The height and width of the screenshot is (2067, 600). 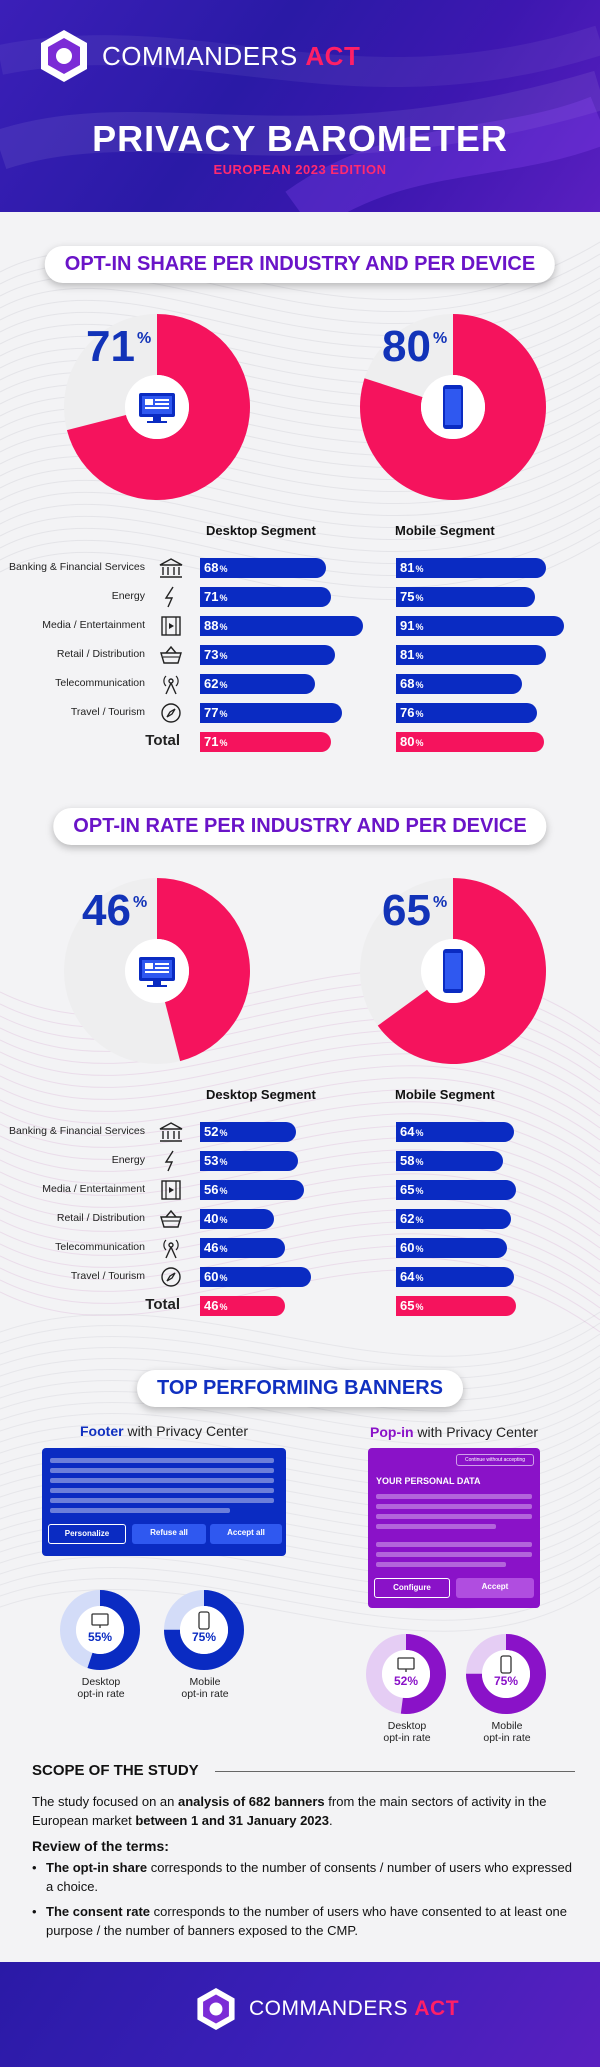 What do you see at coordinates (454, 1432) in the screenshot?
I see `popin-banner-title: Pop-in with Privacy Center` at bounding box center [454, 1432].